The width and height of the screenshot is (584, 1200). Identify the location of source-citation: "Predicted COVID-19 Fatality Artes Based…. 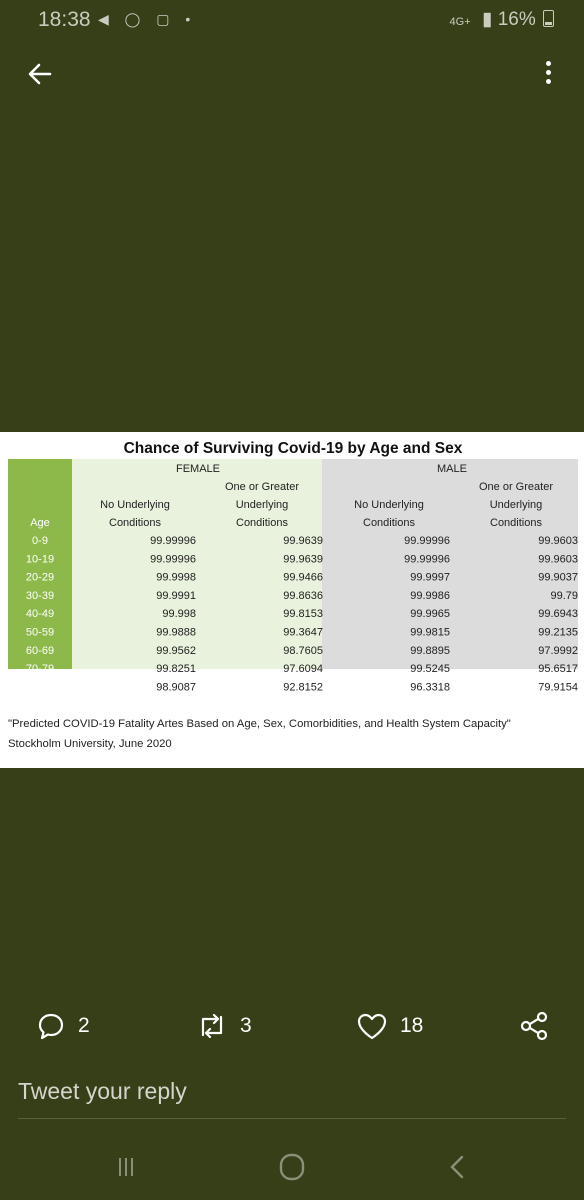
(259, 724).